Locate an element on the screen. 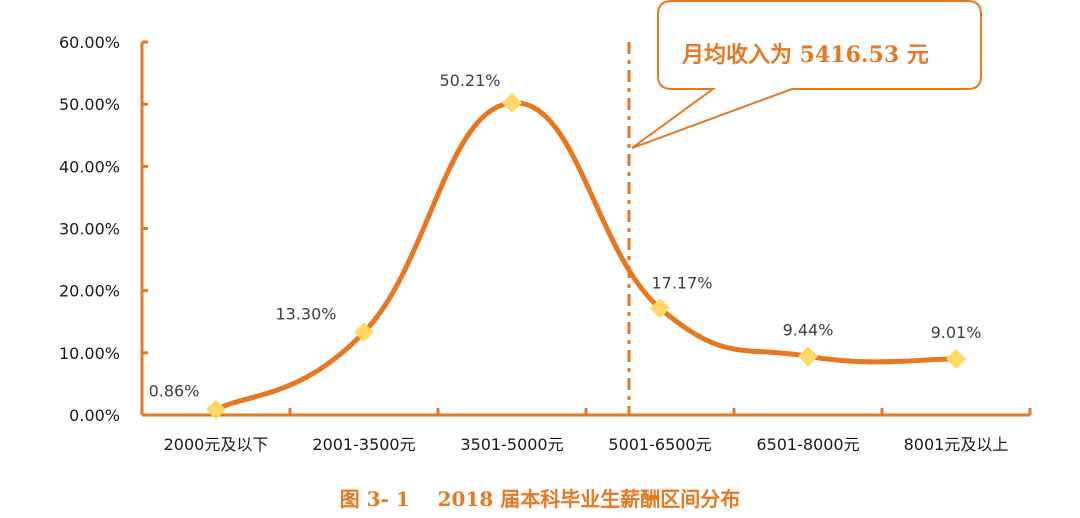 Image resolution: width=1080 pixels, height=518 pixels. data-value-label: 50.21% is located at coordinates (469, 80).